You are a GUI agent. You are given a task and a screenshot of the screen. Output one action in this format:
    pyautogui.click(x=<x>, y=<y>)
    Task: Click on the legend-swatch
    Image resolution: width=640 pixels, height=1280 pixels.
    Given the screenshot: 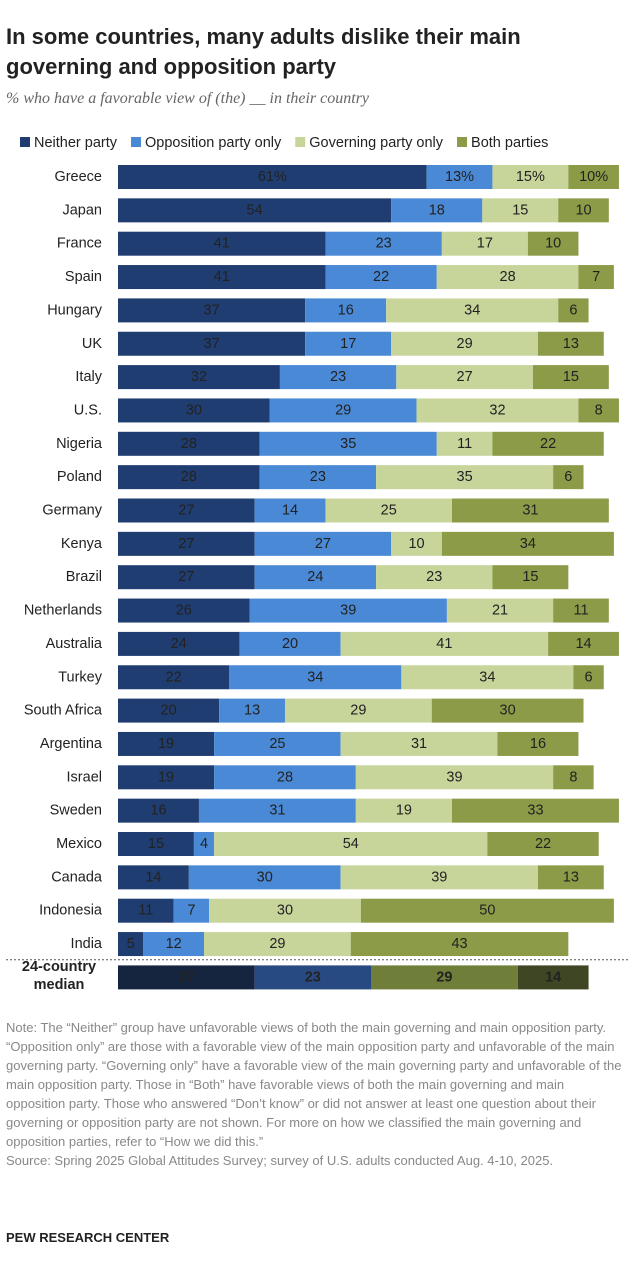 What is the action you would take?
    pyautogui.click(x=300, y=142)
    